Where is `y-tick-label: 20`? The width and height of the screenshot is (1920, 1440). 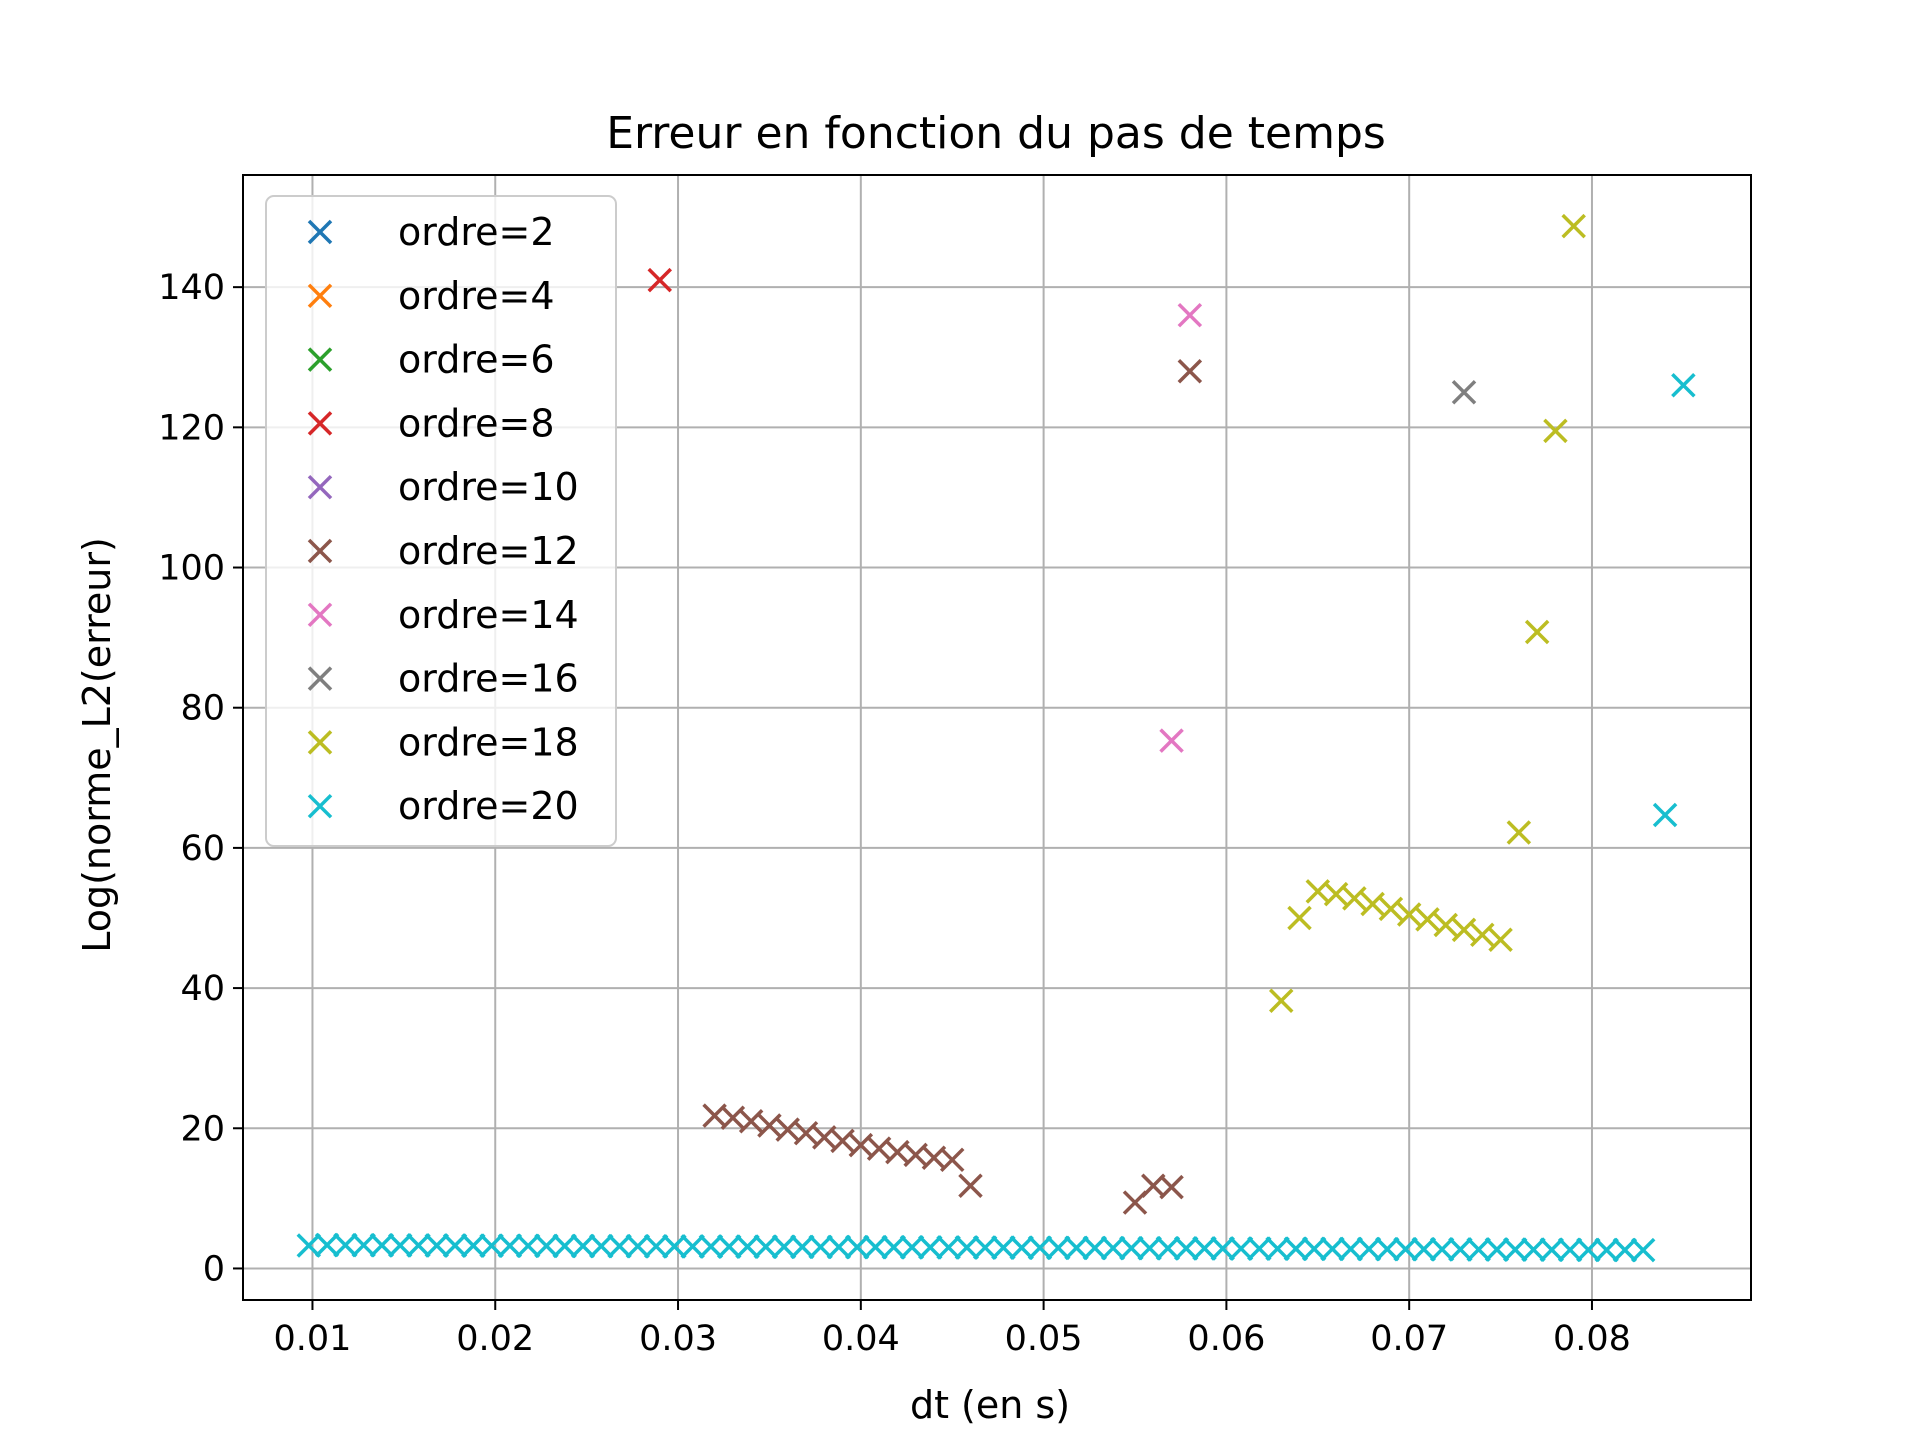
y-tick-label: 20 is located at coordinates (202, 1129).